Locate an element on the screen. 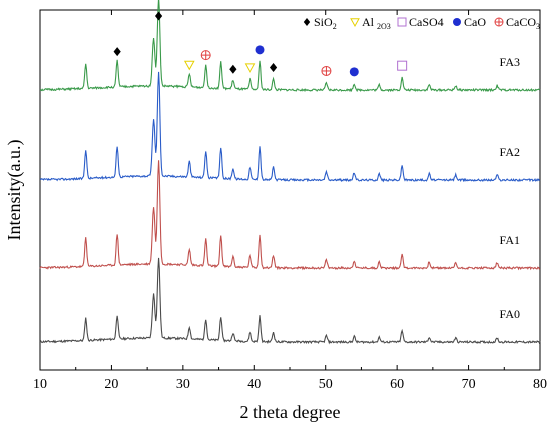 Image resolution: width=550 pixels, height=430 pixels. legend-label: CaCO3 is located at coordinates (523, 23).